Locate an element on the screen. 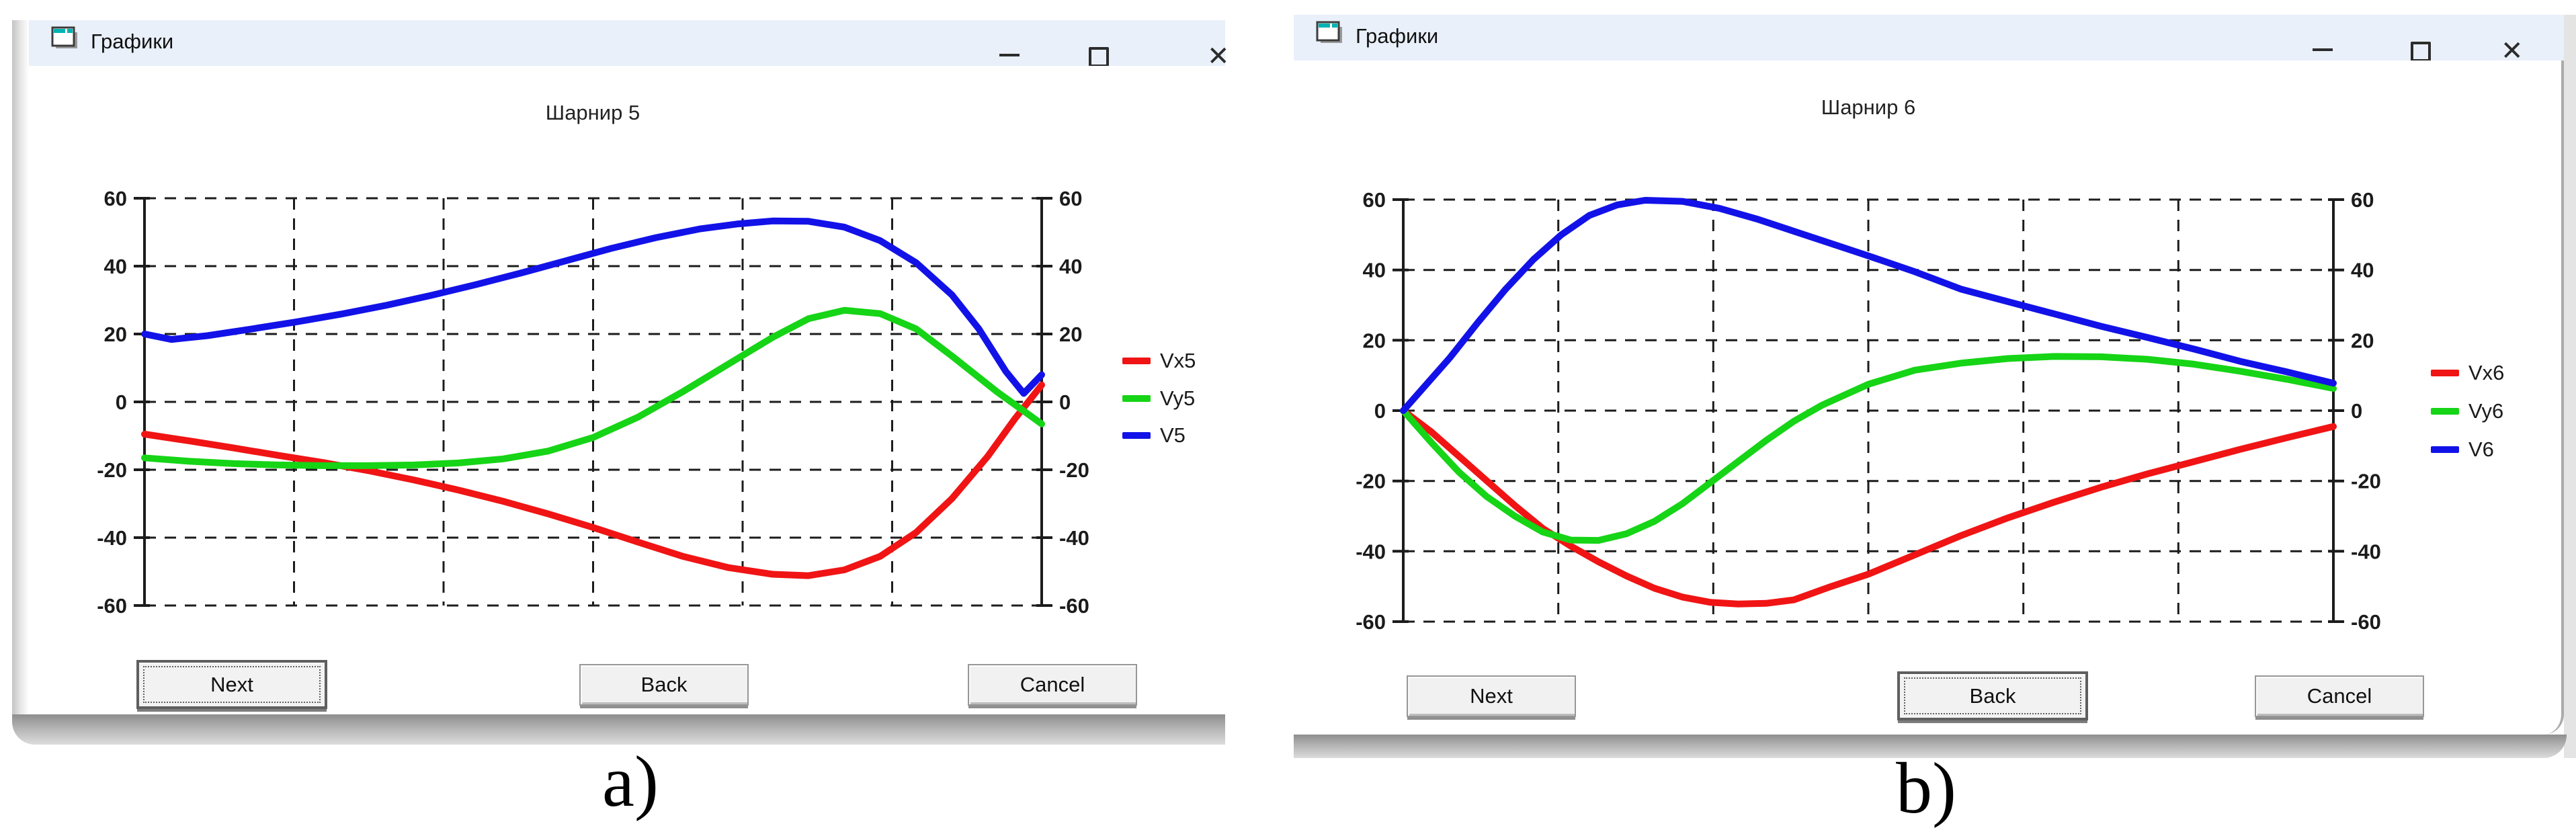 Image resolution: width=2576 pixels, height=834 pixels. figure-label-a: a) is located at coordinates (630, 782).